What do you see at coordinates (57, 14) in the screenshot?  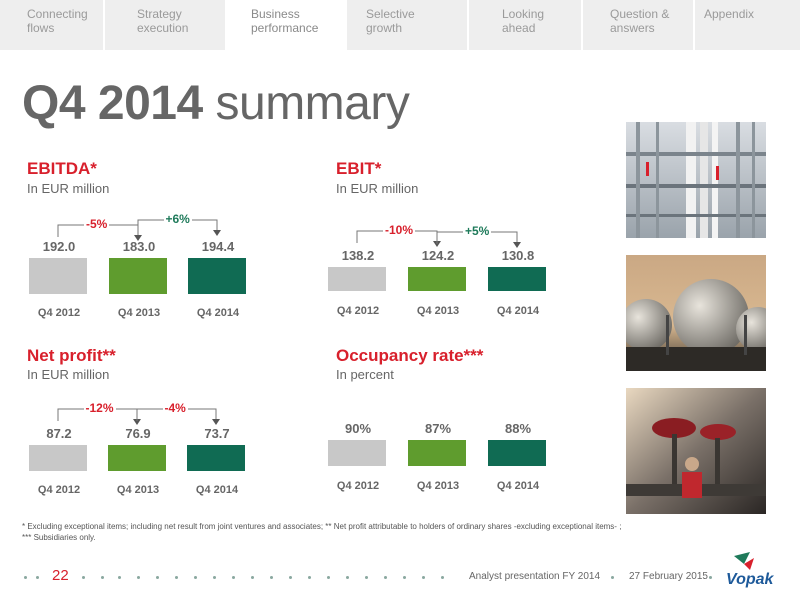 I see `tab-label: Connecting` at bounding box center [57, 14].